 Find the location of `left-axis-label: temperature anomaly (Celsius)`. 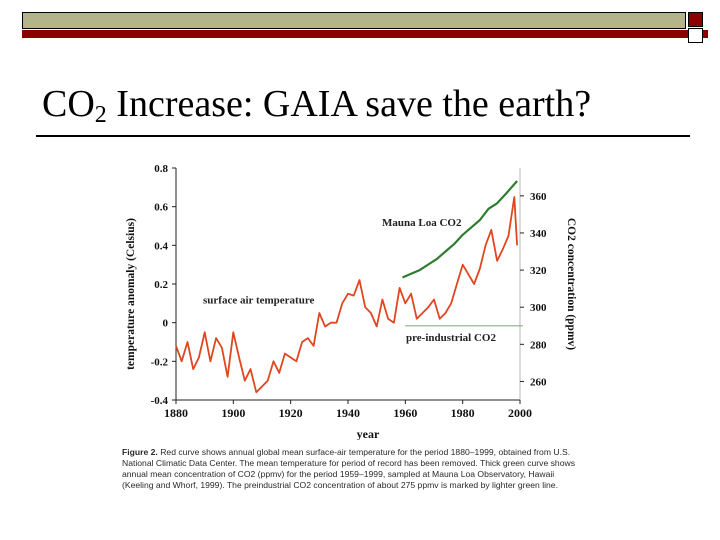

left-axis-label: temperature anomaly (Celsius) is located at coordinates (131, 294).